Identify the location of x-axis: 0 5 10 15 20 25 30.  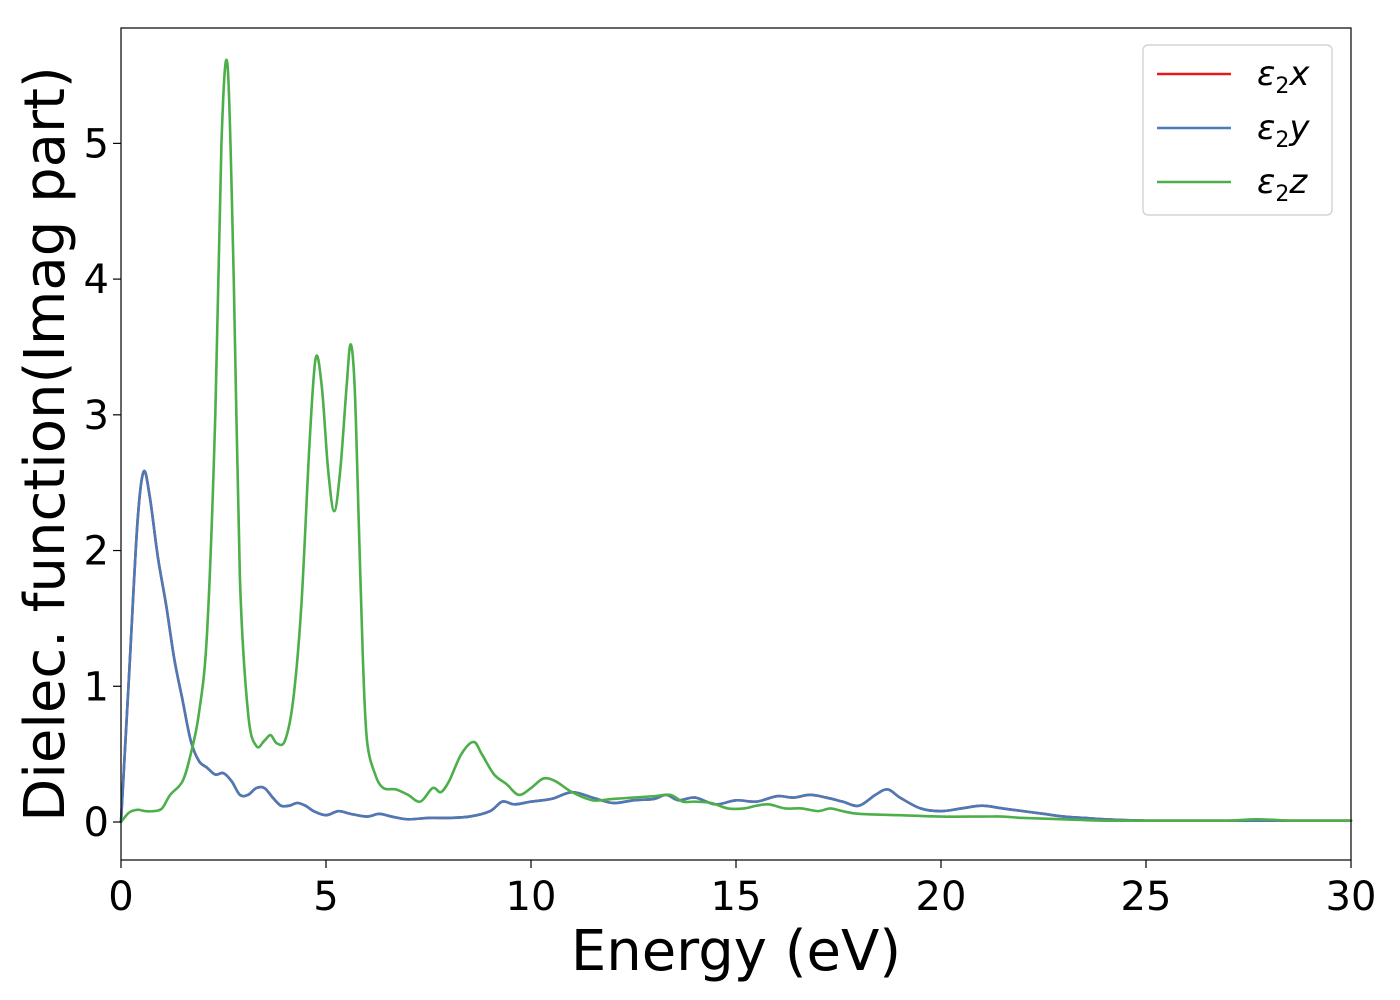
(742, 890).